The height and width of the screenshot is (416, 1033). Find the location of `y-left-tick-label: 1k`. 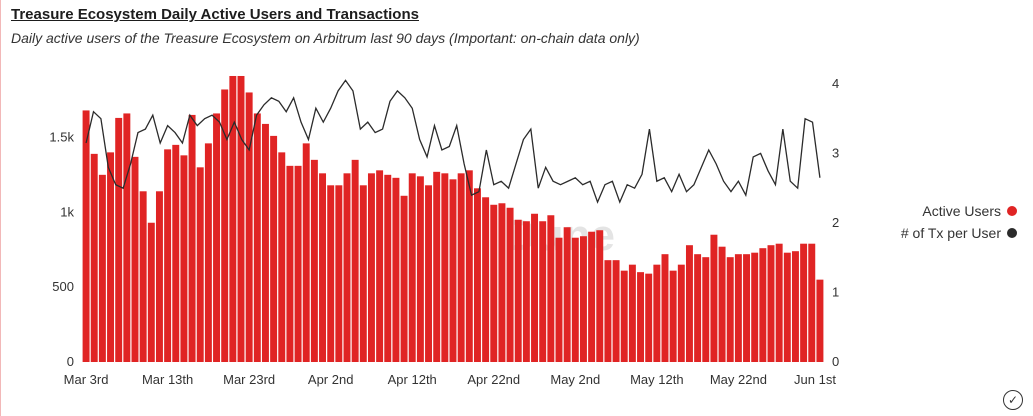

y-left-tick-label: 1k is located at coordinates (67, 211).